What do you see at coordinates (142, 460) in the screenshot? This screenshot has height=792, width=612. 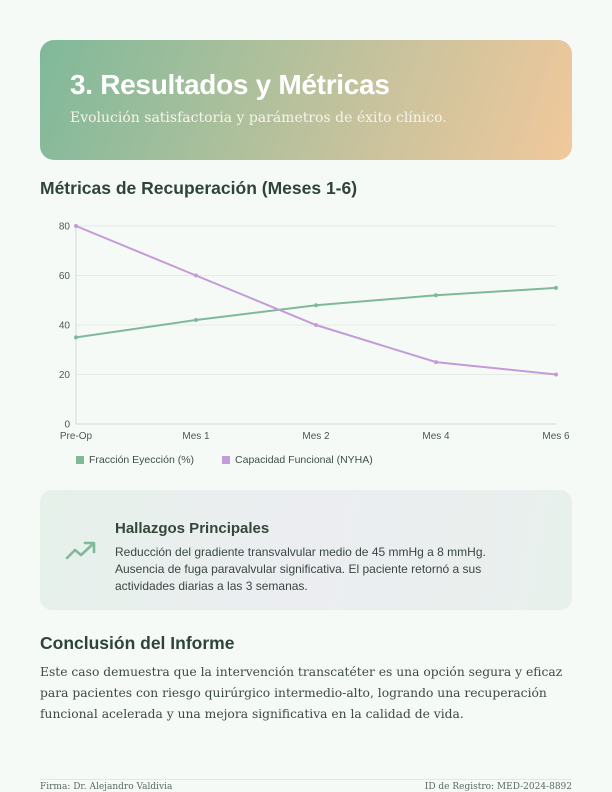 I see `legend-label: Fracción Eyección (%)` at bounding box center [142, 460].